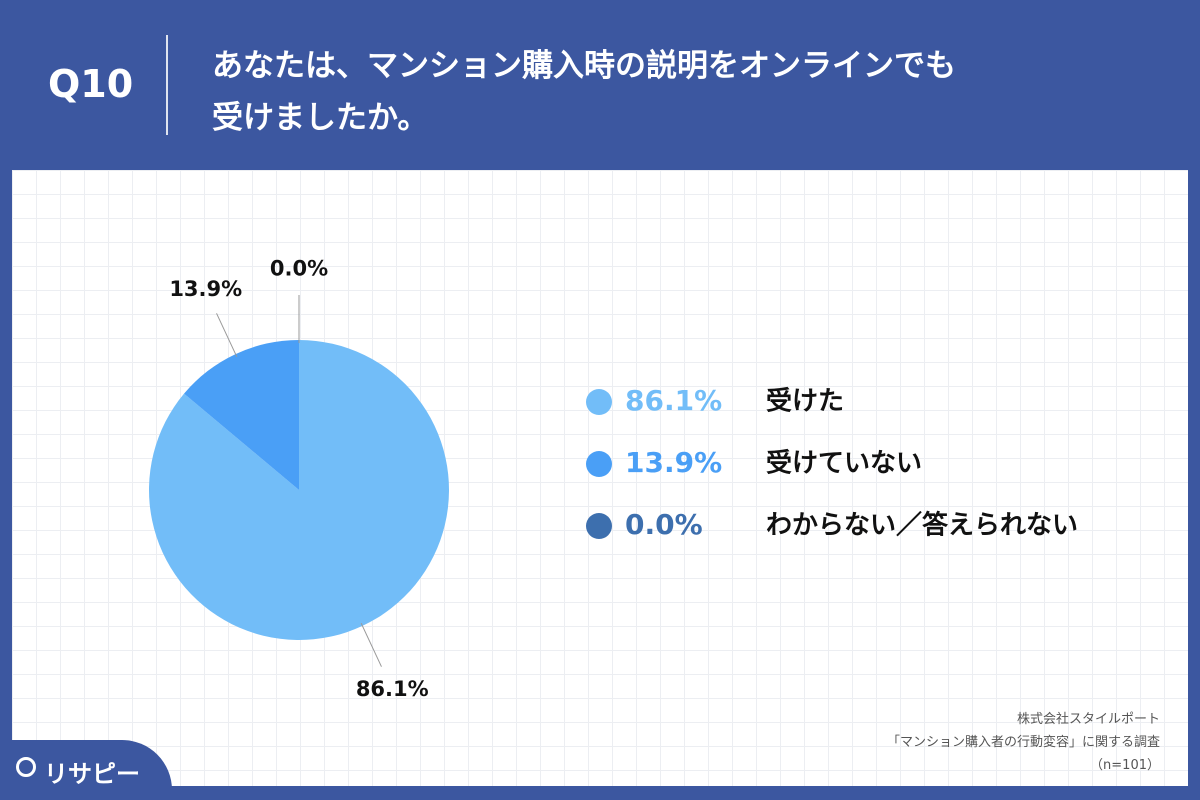 This screenshot has height=800, width=1200. I want to click on legend-label: 受けていない, so click(844, 463).